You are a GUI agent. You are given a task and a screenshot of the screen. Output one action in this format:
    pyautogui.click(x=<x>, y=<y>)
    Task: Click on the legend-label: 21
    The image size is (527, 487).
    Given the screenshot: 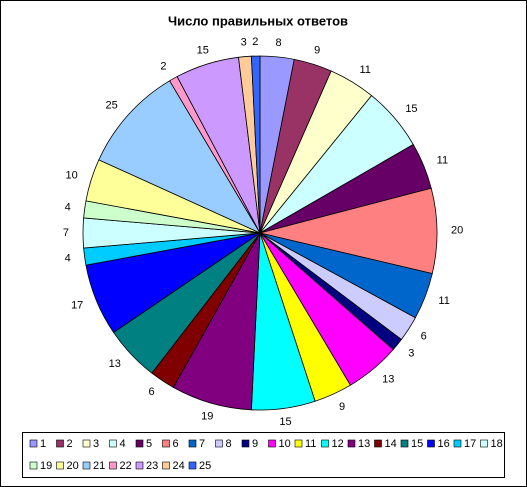 What is the action you would take?
    pyautogui.click(x=99, y=466)
    